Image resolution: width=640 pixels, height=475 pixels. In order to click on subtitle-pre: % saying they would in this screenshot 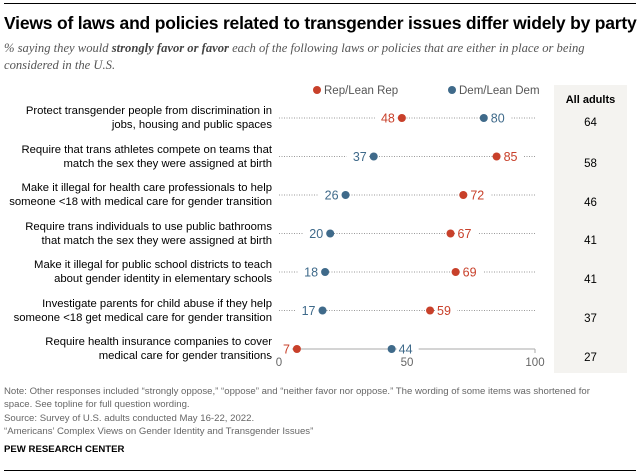, I will do `click(58, 48)`.